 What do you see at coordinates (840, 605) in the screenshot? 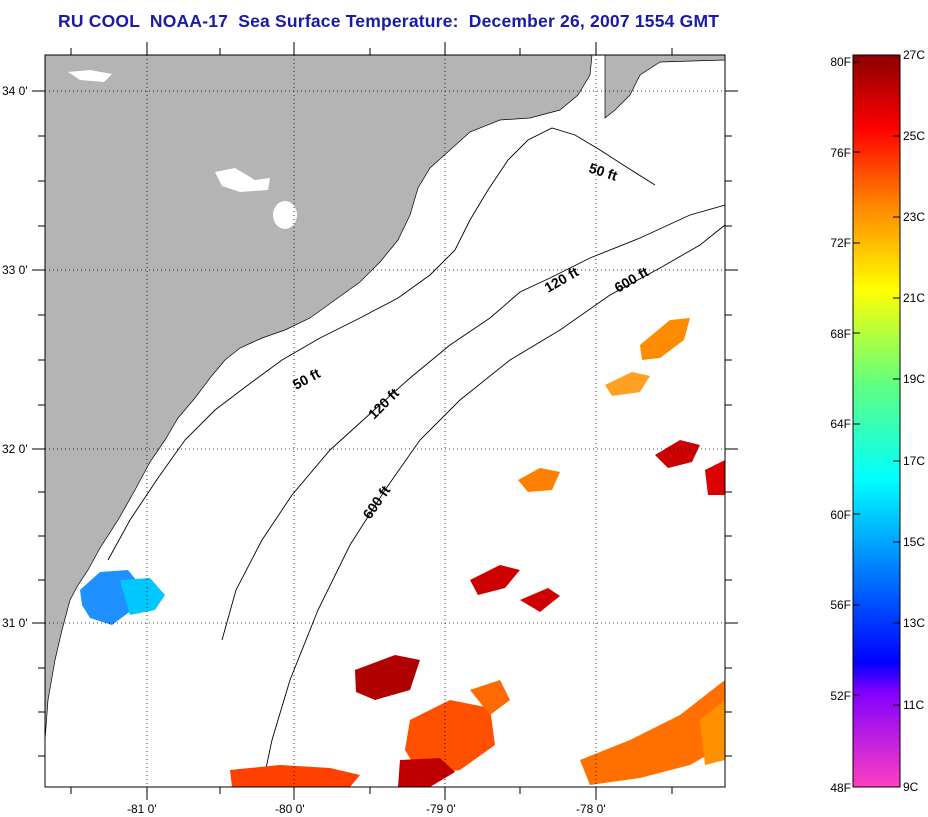
I see `colorbar-label-56f: 56F` at bounding box center [840, 605].